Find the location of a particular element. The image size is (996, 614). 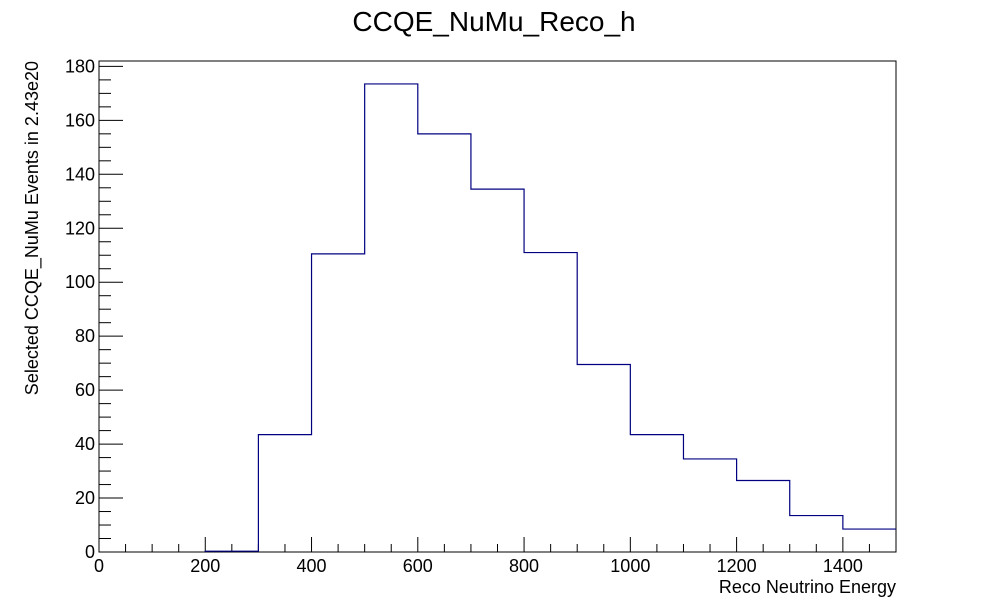

y-tick-label: 40 is located at coordinates (85, 444).